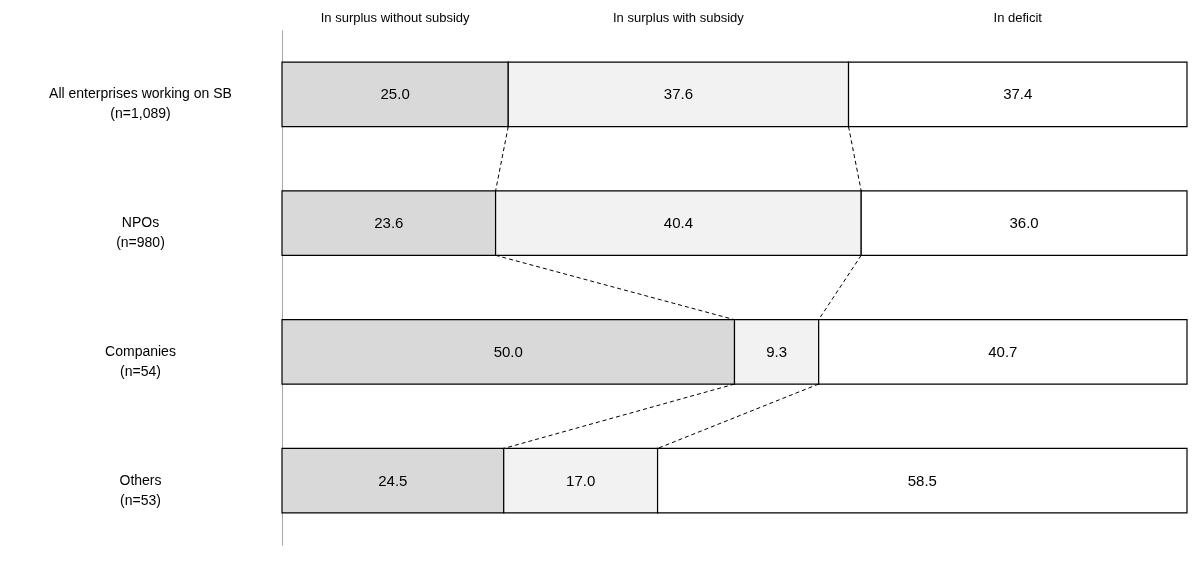 The image size is (1192, 563). I want to click on y-tick-label: Companies (n=54), so click(140, 360).